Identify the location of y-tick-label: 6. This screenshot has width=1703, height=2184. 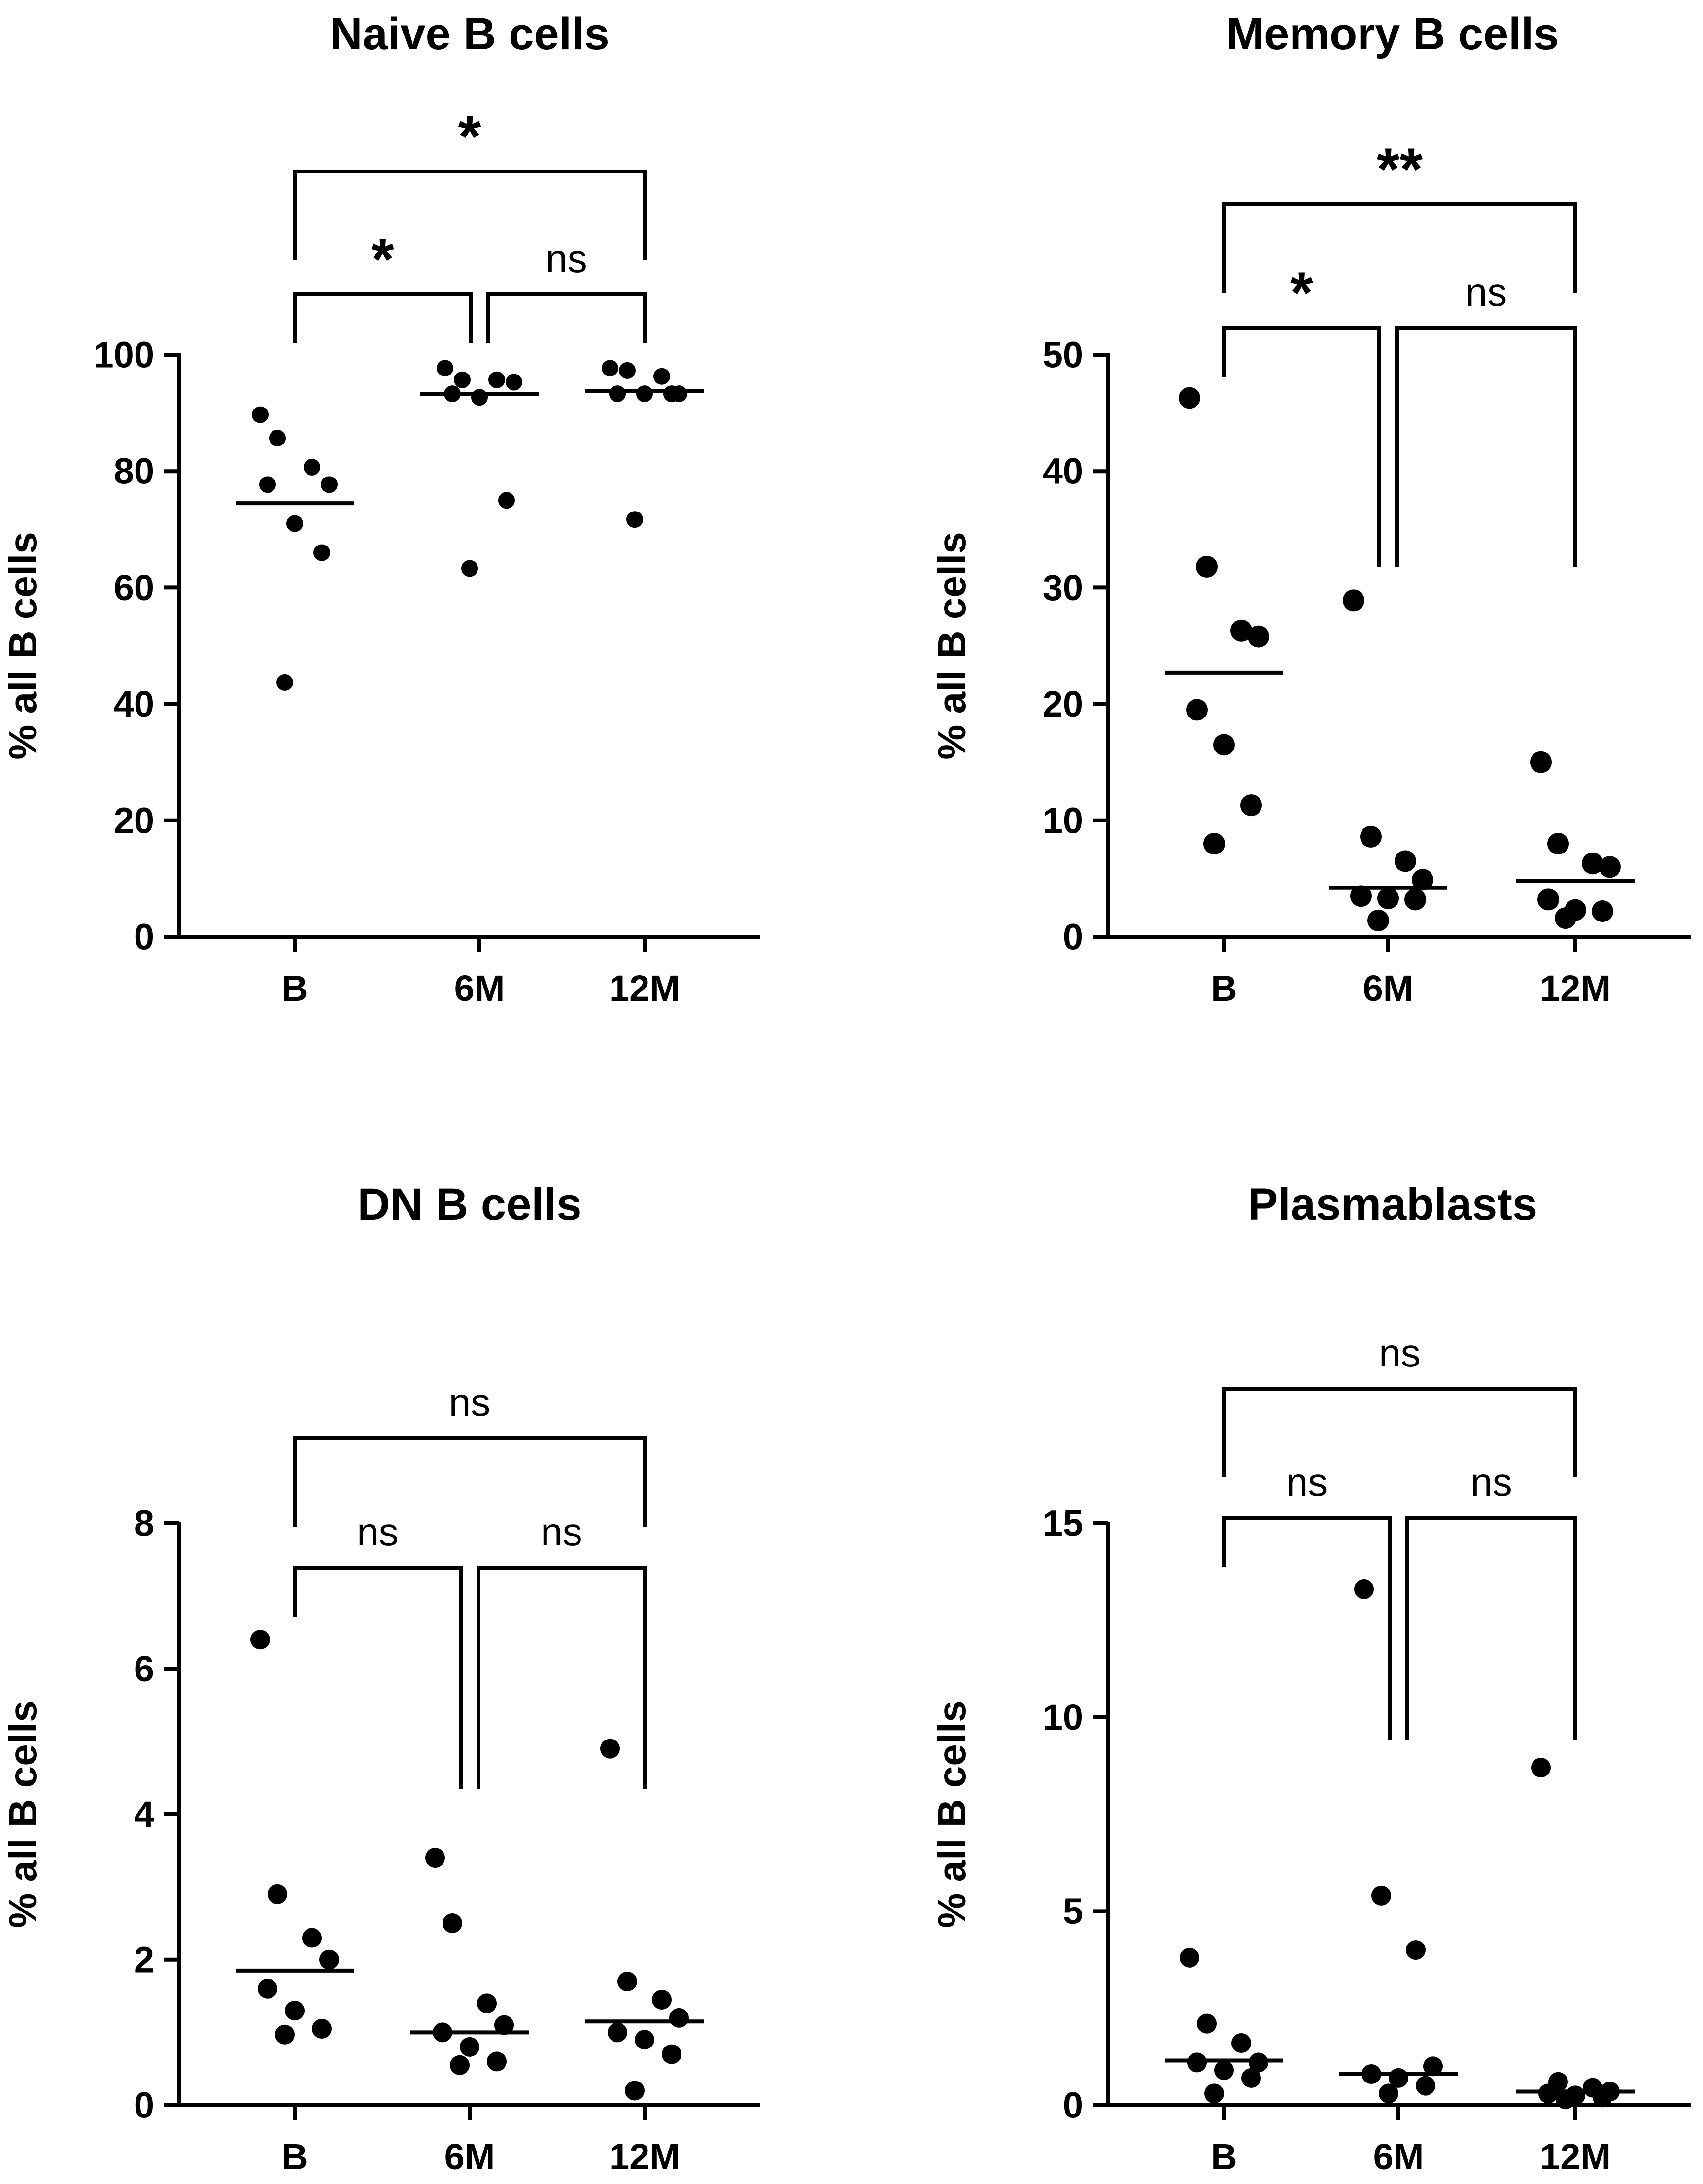
(144, 1668).